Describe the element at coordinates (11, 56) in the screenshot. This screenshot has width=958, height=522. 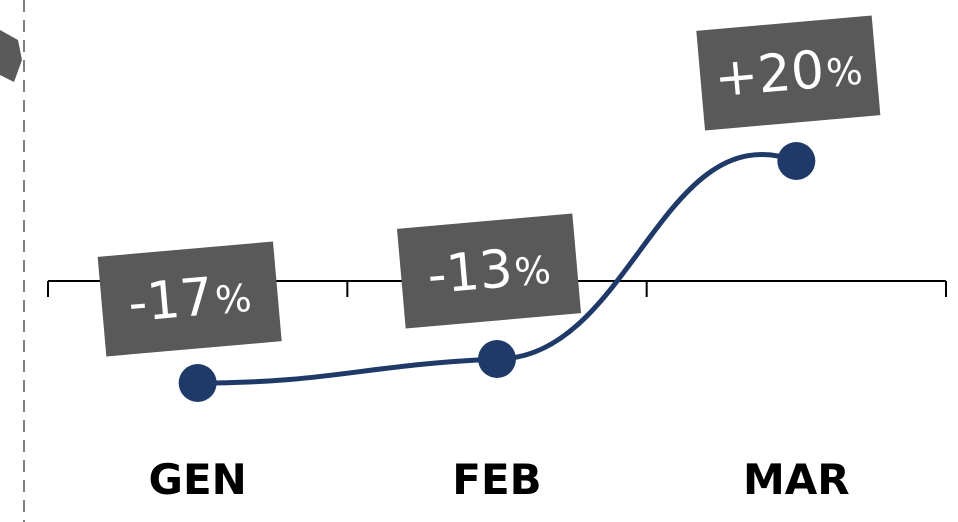
I see `cropped-shape-icon` at that location.